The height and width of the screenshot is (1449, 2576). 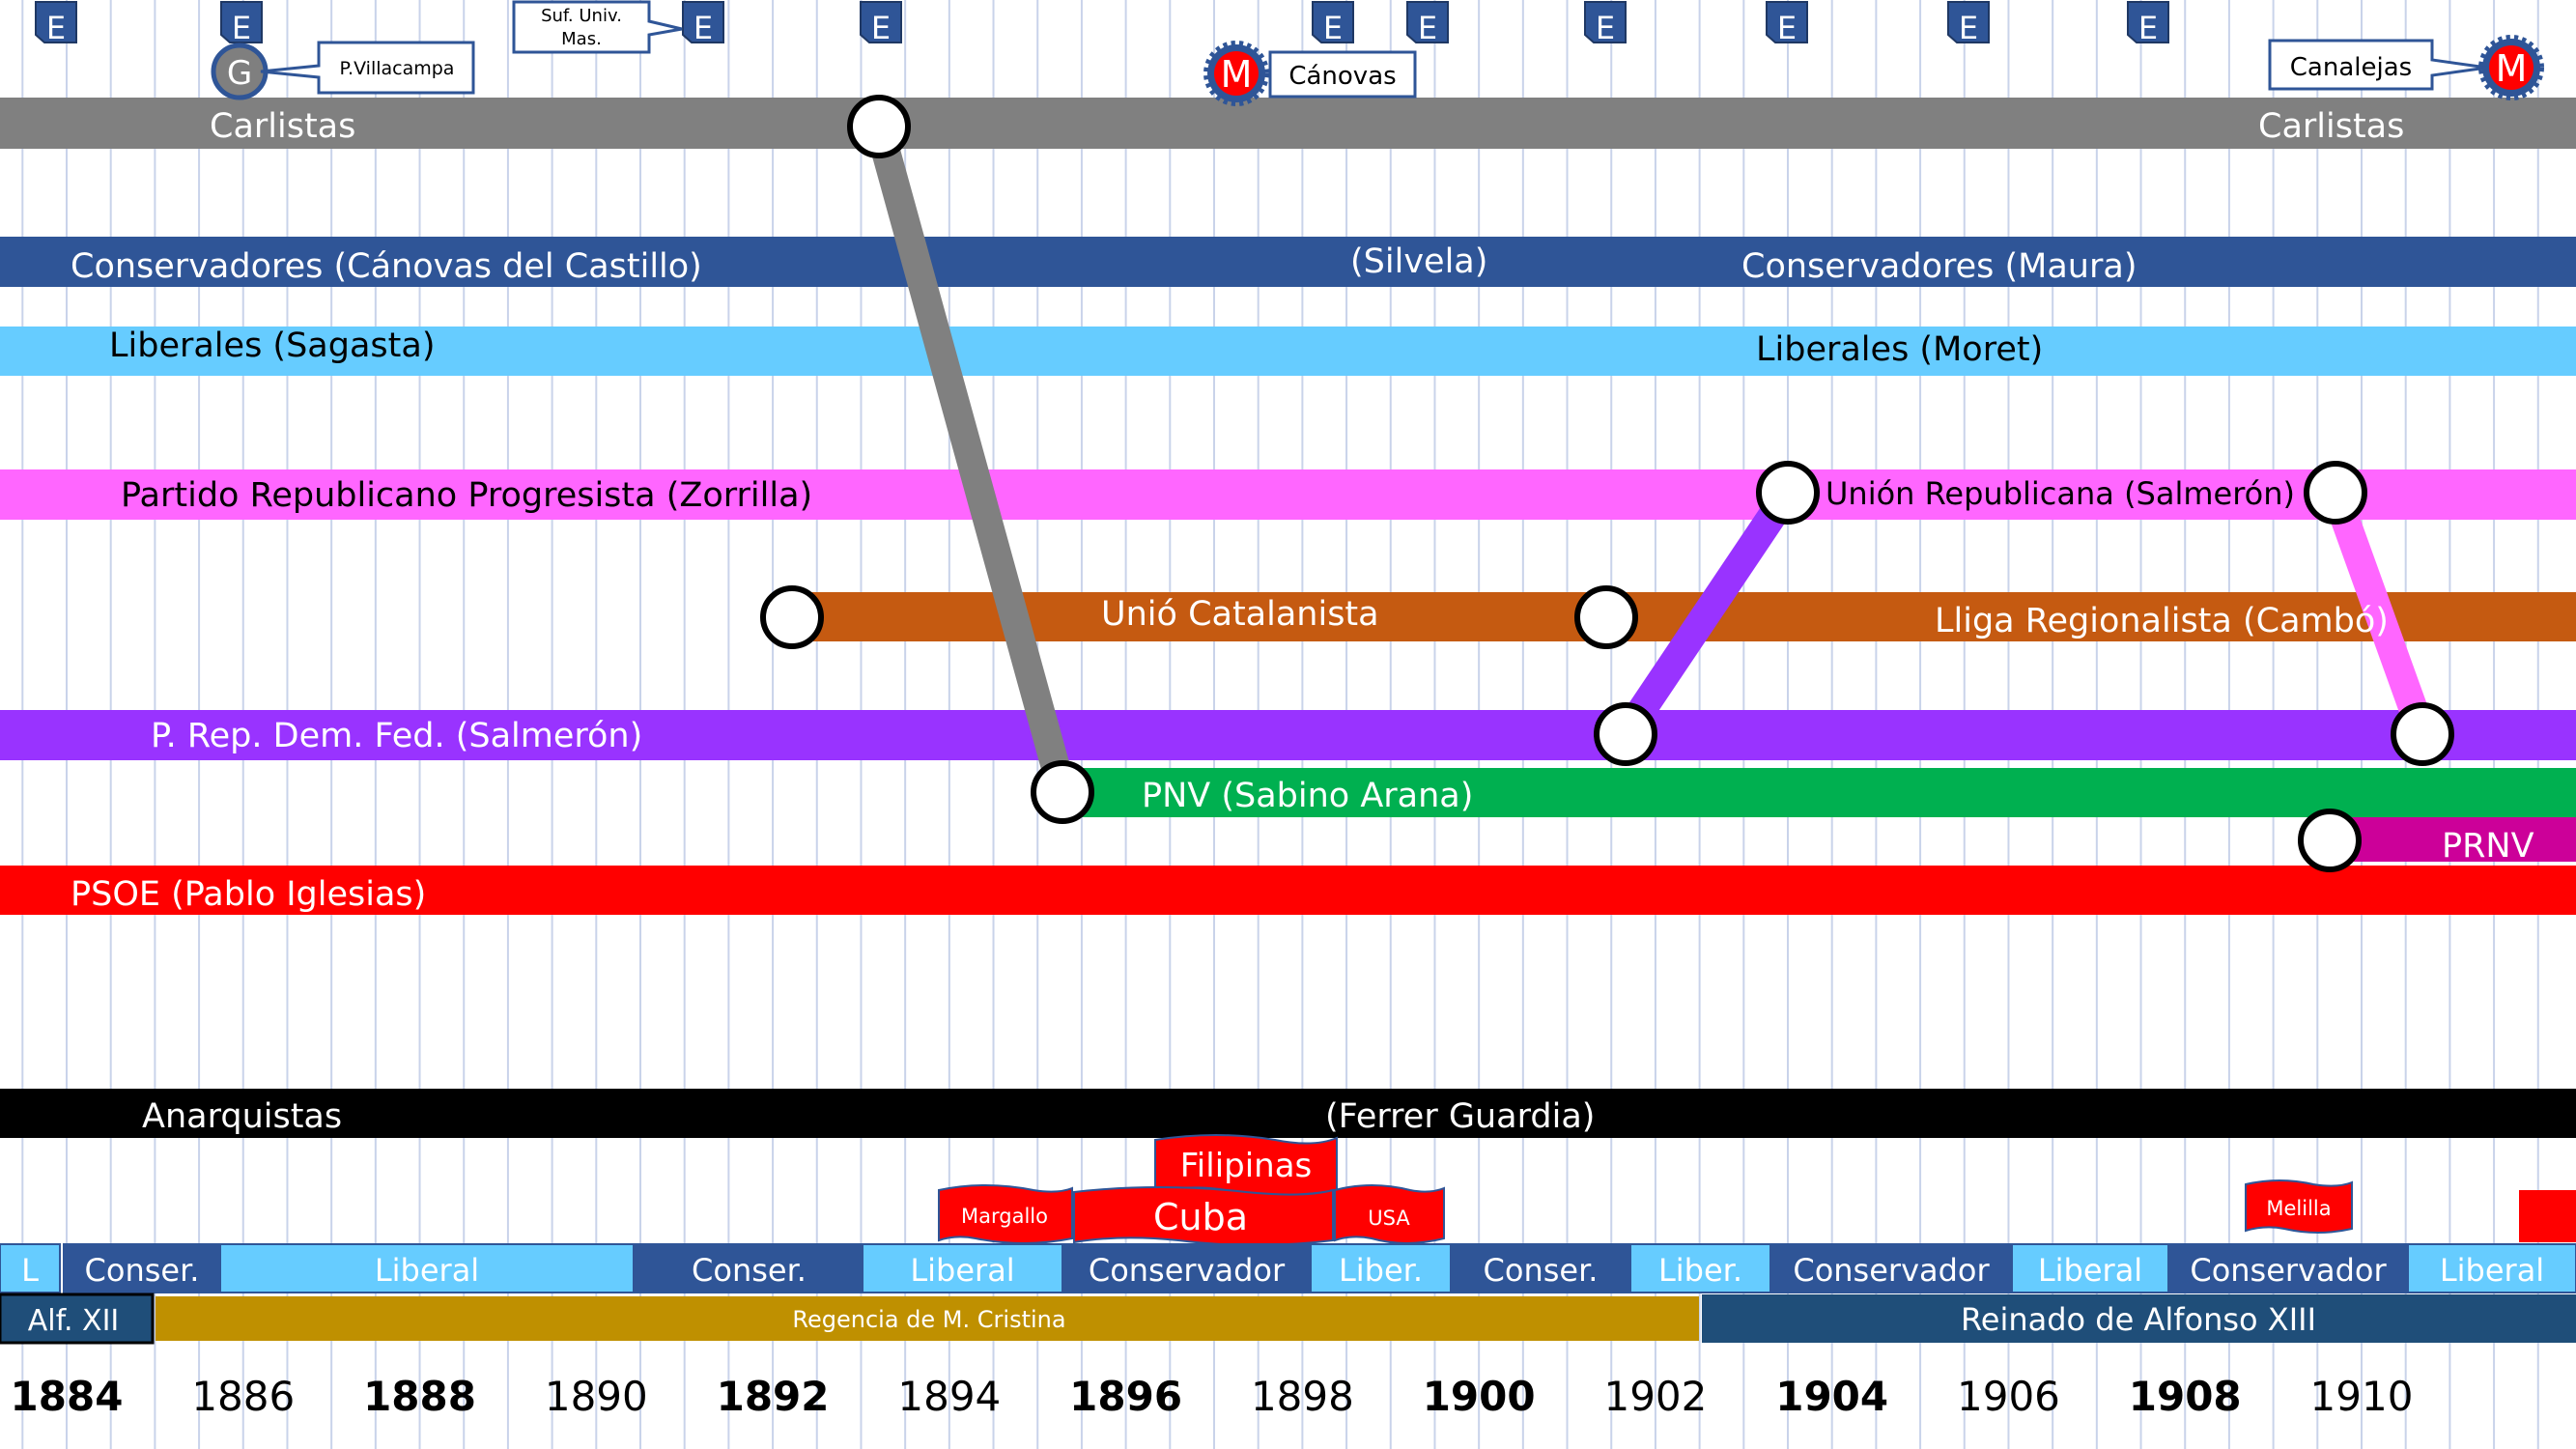 What do you see at coordinates (1418, 261) in the screenshot?
I see `silvela-label: (Silvela)` at bounding box center [1418, 261].